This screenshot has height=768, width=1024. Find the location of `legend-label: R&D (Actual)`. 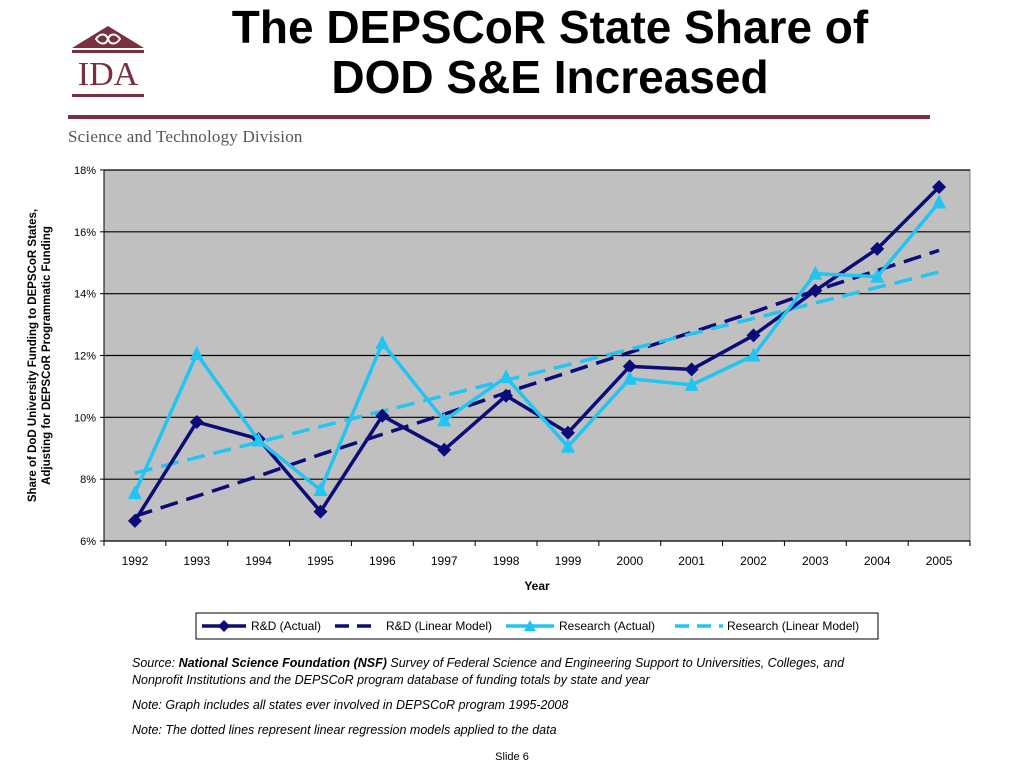

legend-label: R&D (Actual) is located at coordinates (286, 626).